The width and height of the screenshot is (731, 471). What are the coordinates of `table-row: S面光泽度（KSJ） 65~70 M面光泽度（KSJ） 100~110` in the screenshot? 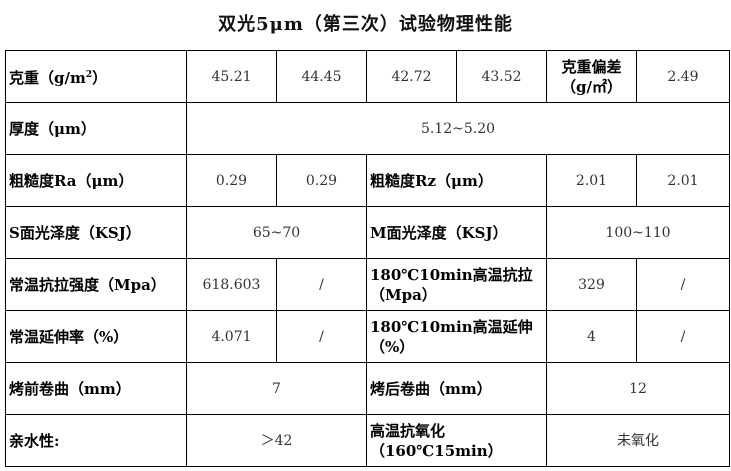 It's located at (367, 232).